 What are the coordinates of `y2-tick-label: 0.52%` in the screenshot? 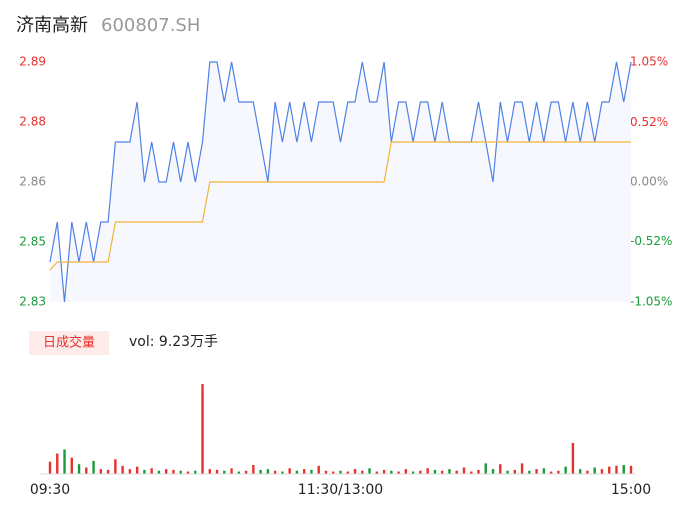 It's located at (649, 122).